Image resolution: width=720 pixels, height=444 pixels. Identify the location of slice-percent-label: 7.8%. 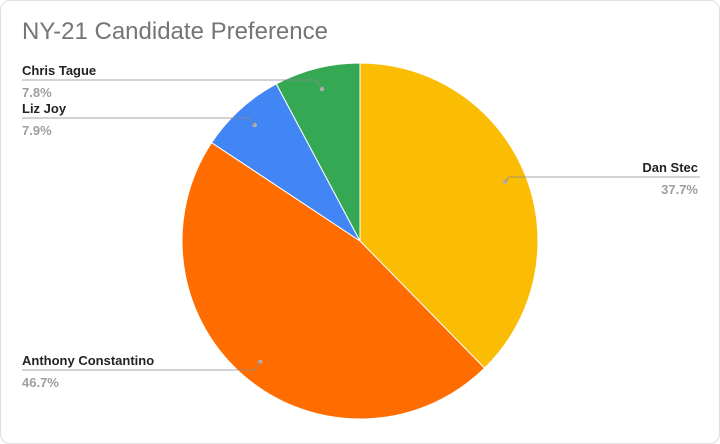
(37, 92).